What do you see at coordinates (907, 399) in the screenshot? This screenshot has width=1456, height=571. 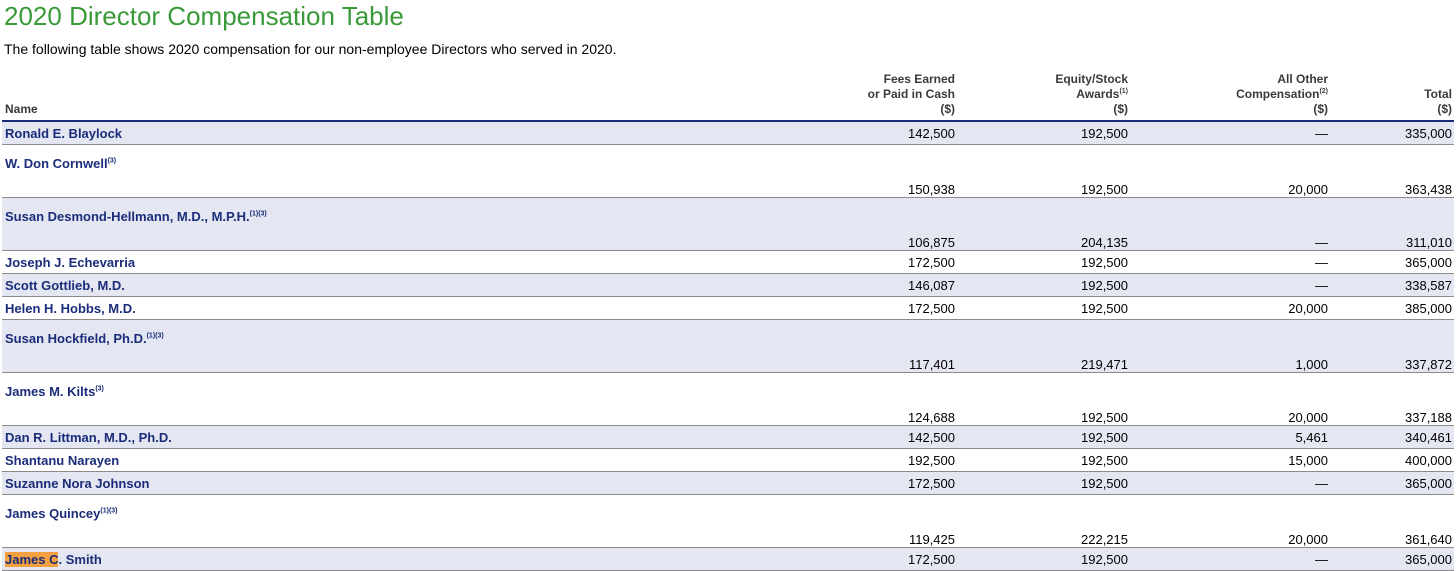 I see `fees-cell: 124,688` at bounding box center [907, 399].